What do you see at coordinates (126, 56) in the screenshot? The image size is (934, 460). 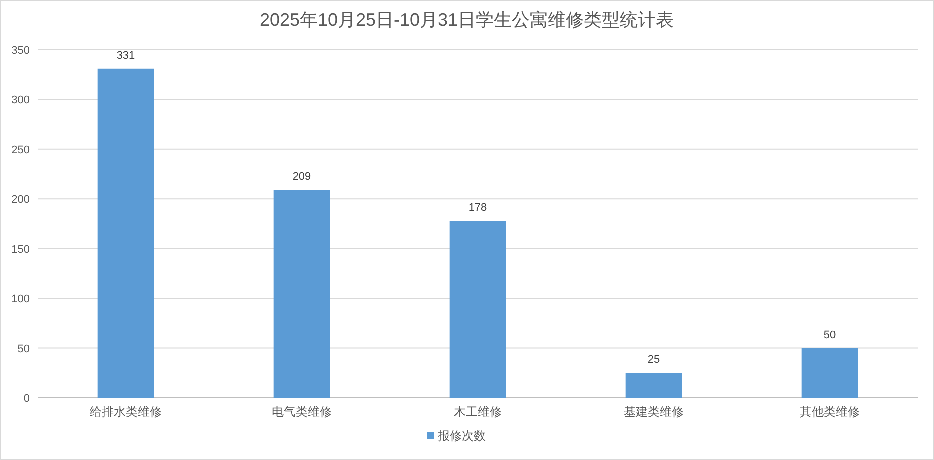 I see `data-label: 331` at bounding box center [126, 56].